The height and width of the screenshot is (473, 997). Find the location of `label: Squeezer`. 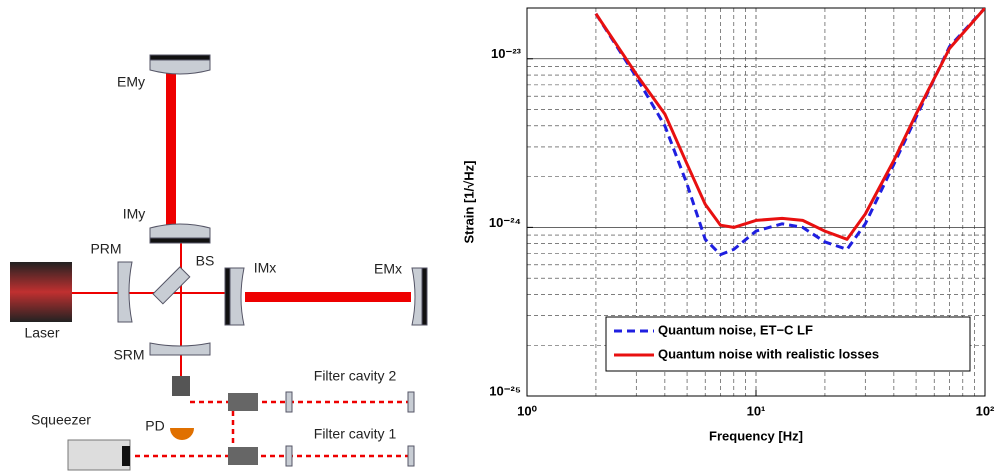

label: Squeezer is located at coordinates (61, 420).